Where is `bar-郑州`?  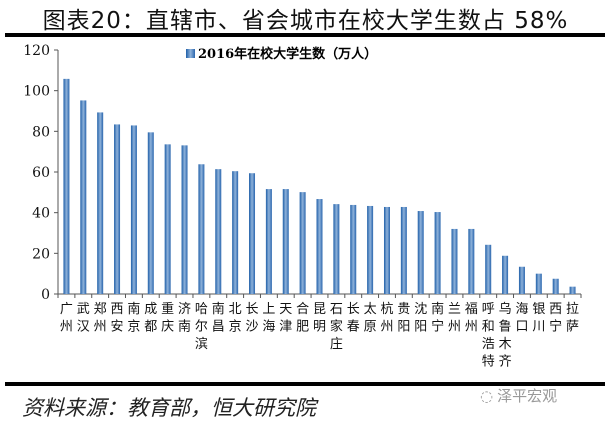 bar-郑州 is located at coordinates (100, 203).